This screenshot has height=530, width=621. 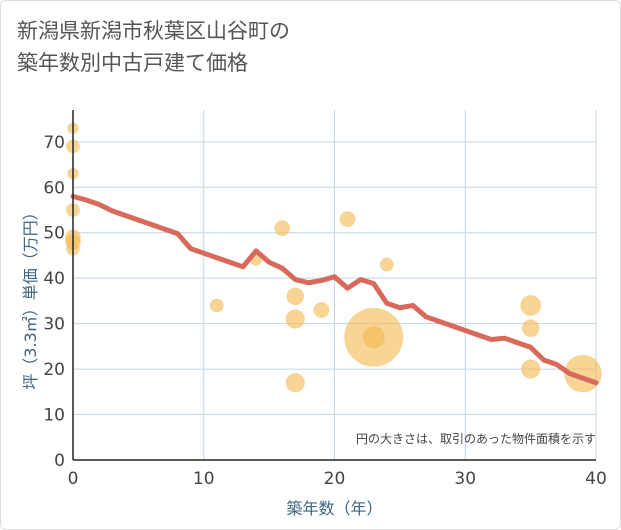 I want to click on y-tick-label-30: 30, so click(x=54, y=325).